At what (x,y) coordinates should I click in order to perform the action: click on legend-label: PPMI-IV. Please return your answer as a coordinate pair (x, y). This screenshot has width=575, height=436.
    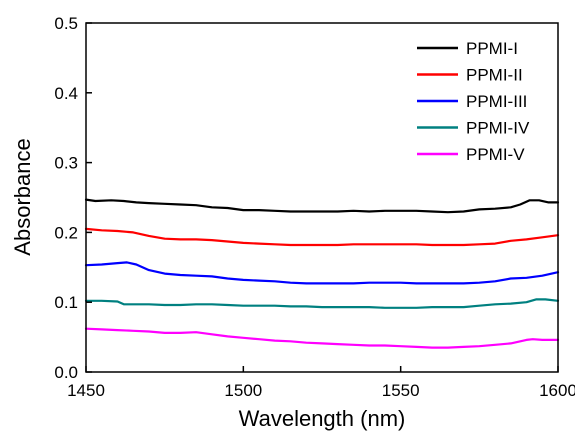
    Looking at the image, I should click on (498, 128).